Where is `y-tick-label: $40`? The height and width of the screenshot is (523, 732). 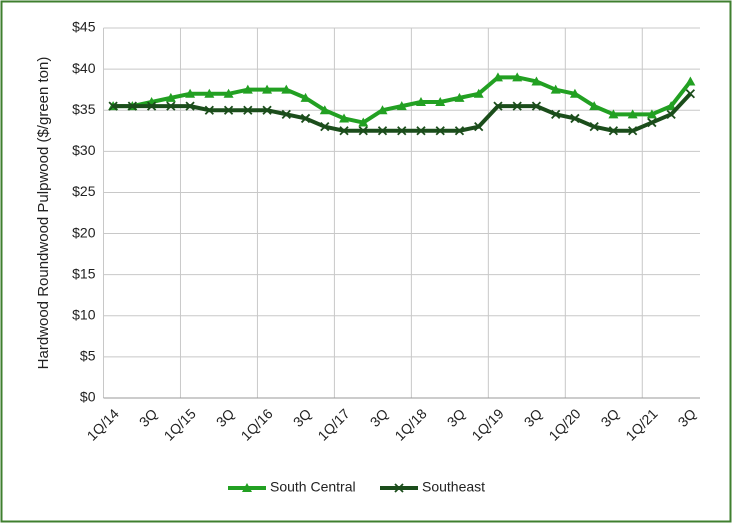
y-tick-label: $40 is located at coordinates (84, 68).